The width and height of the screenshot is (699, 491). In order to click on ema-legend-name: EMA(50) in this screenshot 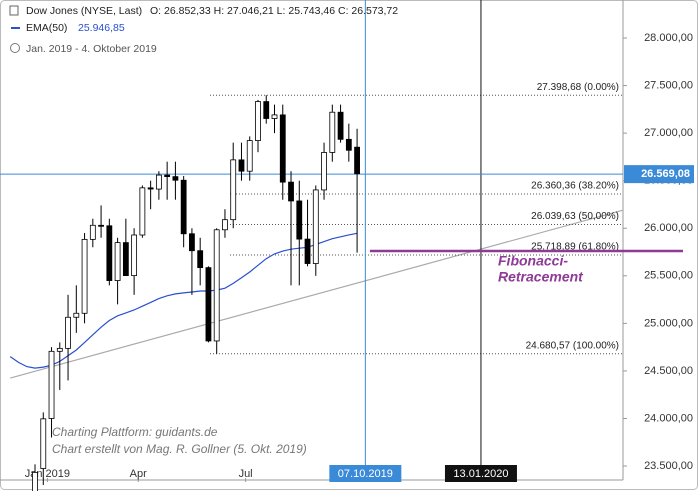, I will do `click(46, 28)`.